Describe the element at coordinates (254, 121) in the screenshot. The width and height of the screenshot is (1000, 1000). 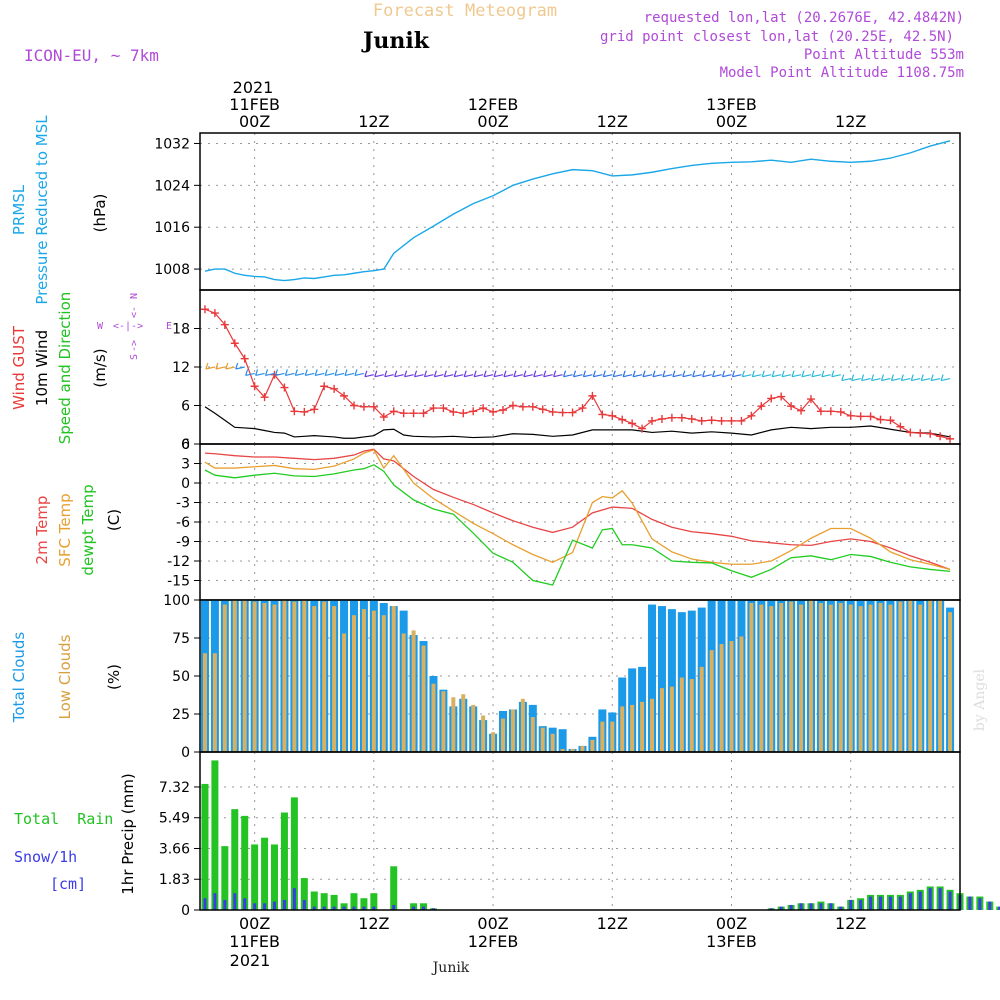
I see `top-hour-label: 00Z` at that location.